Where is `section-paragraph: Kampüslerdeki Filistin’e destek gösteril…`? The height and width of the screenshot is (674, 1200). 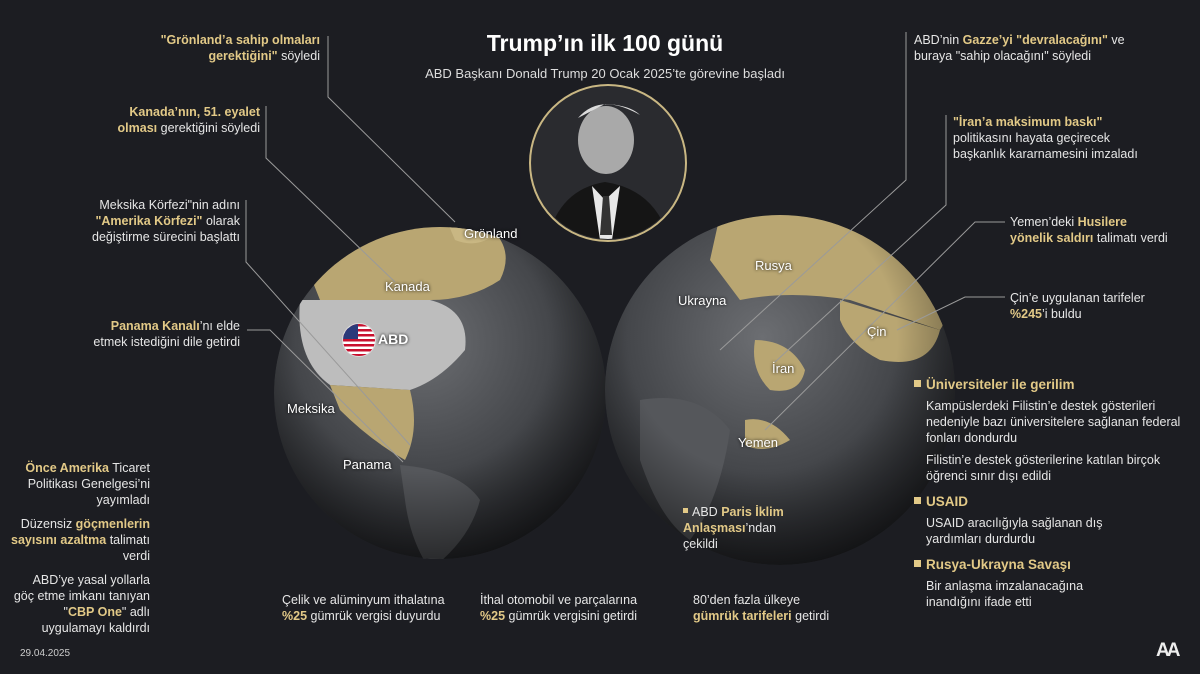
section-paragraph: Kampüslerdeki Filistin’e destek gösteril… is located at coordinates (1053, 422).